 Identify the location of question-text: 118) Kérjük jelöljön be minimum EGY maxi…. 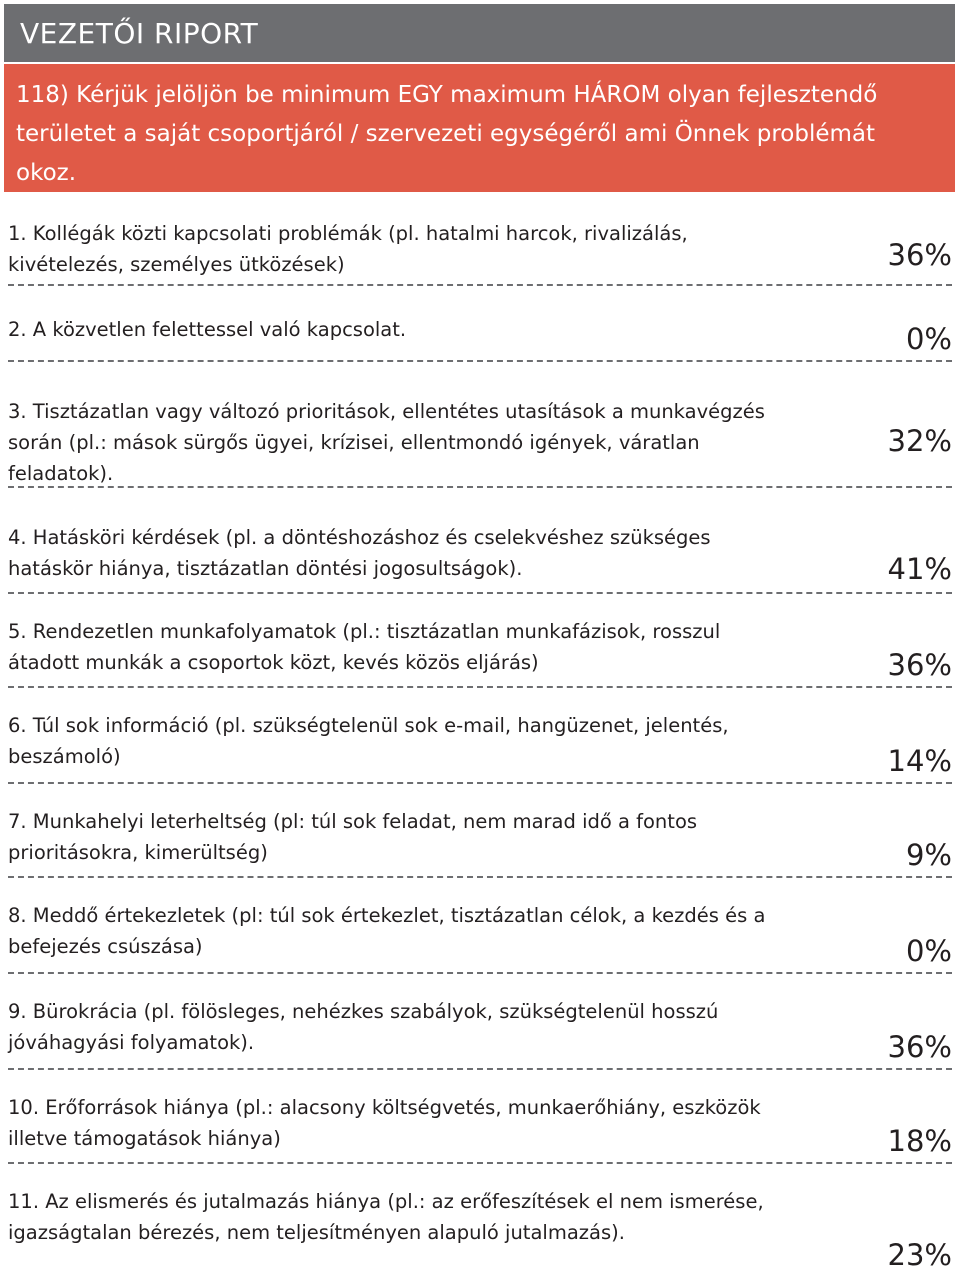
(447, 134).